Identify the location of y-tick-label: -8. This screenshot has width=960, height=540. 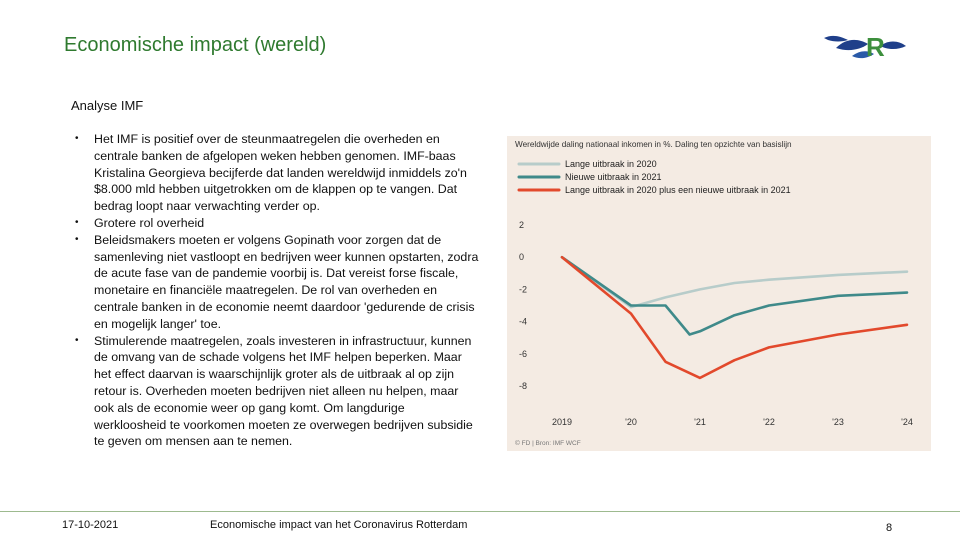
(523, 386).